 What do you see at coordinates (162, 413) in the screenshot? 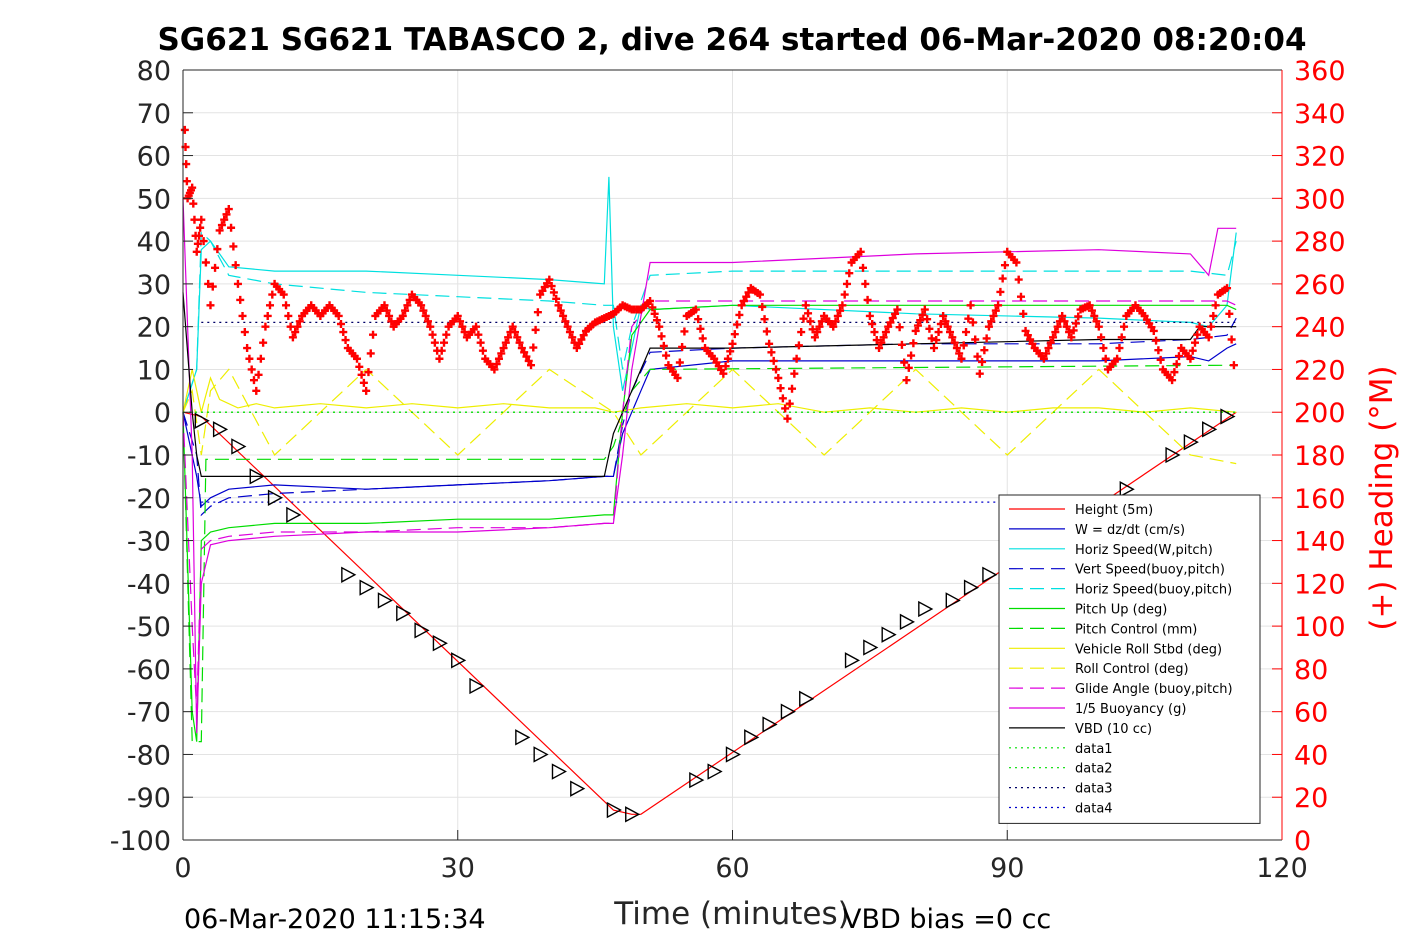
I see `y-tick-label: 0` at bounding box center [162, 413].